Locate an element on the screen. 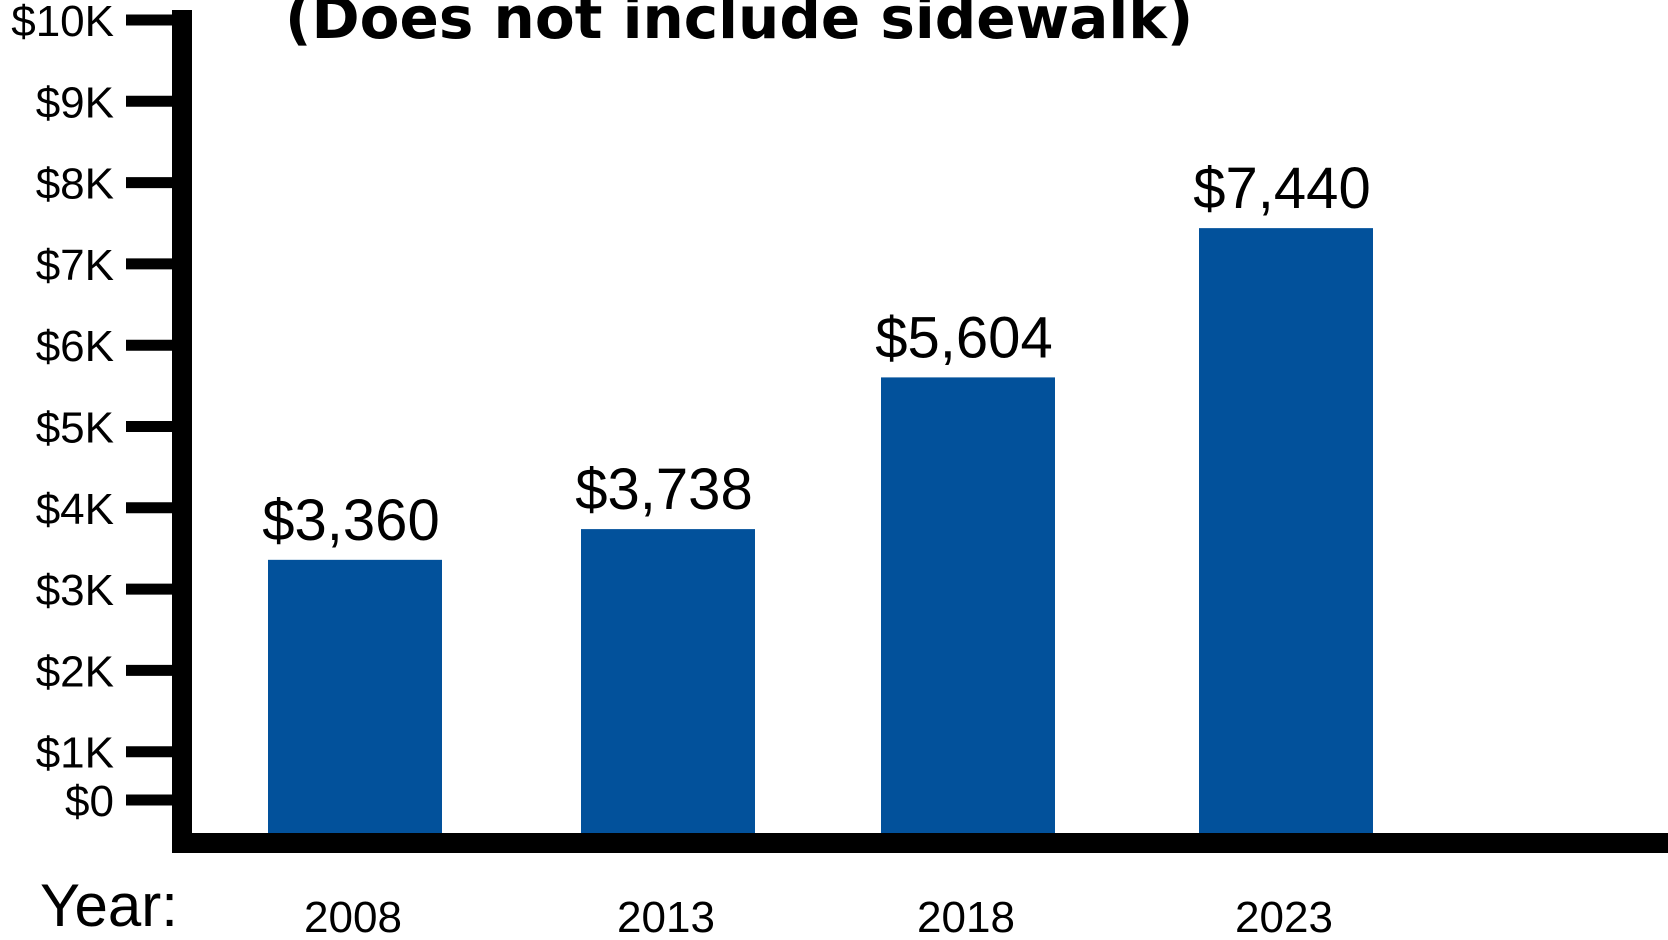  chart-title: (Does not include sidewalk) is located at coordinates (739, 26).